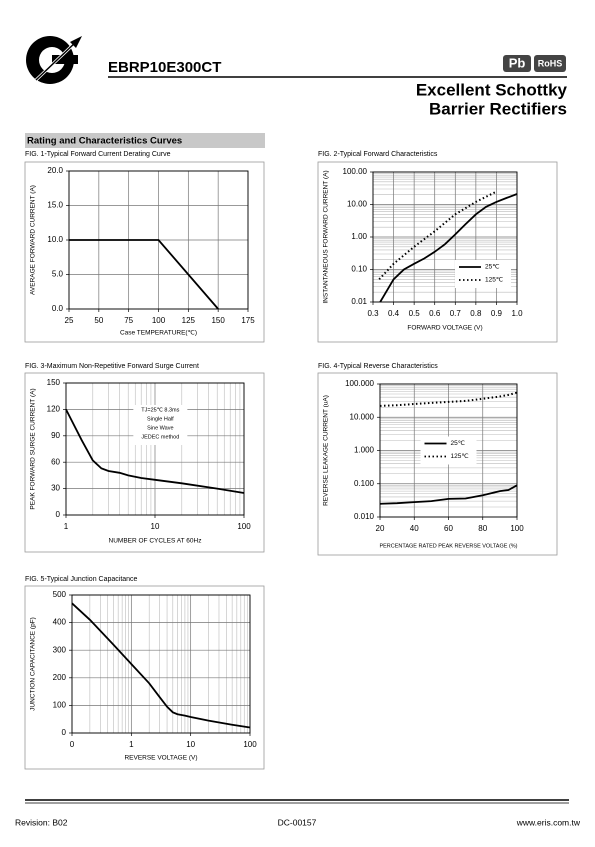 This screenshot has width=595, height=847. Describe the element at coordinates (72, 744) in the screenshot. I see `x-tick-label: 0` at that location.